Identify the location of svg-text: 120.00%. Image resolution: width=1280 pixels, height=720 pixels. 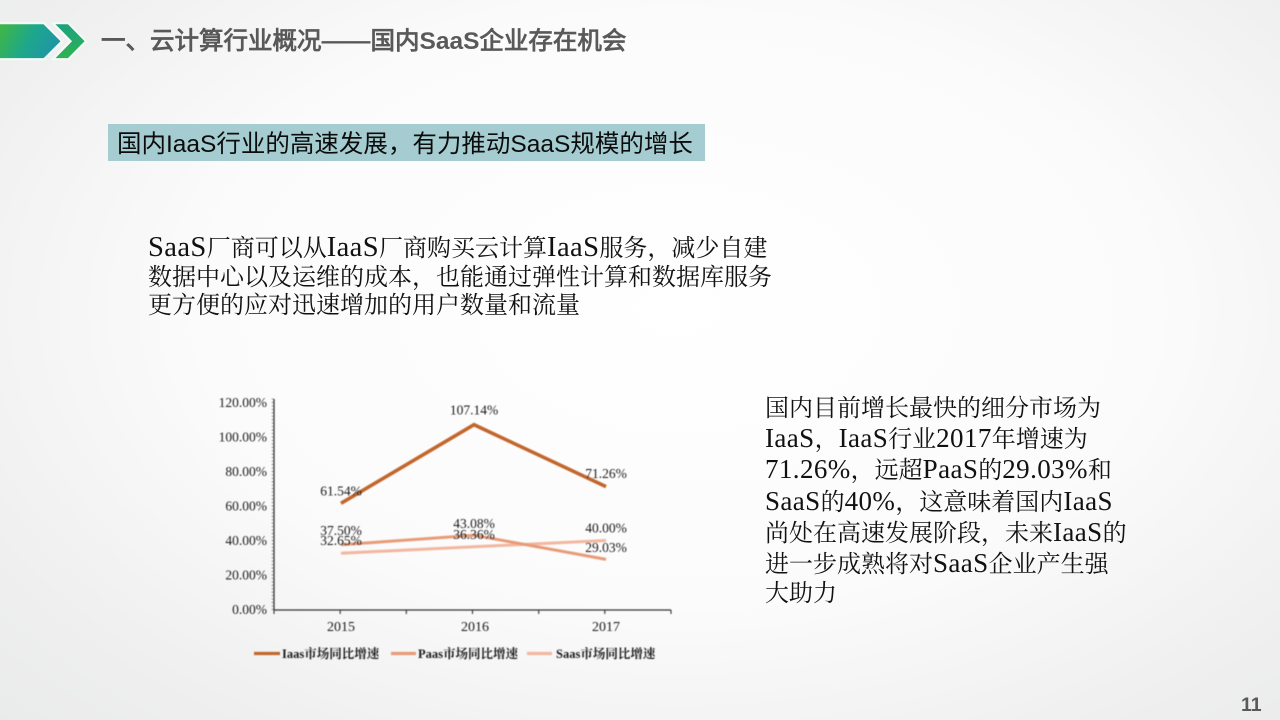
(243, 402).